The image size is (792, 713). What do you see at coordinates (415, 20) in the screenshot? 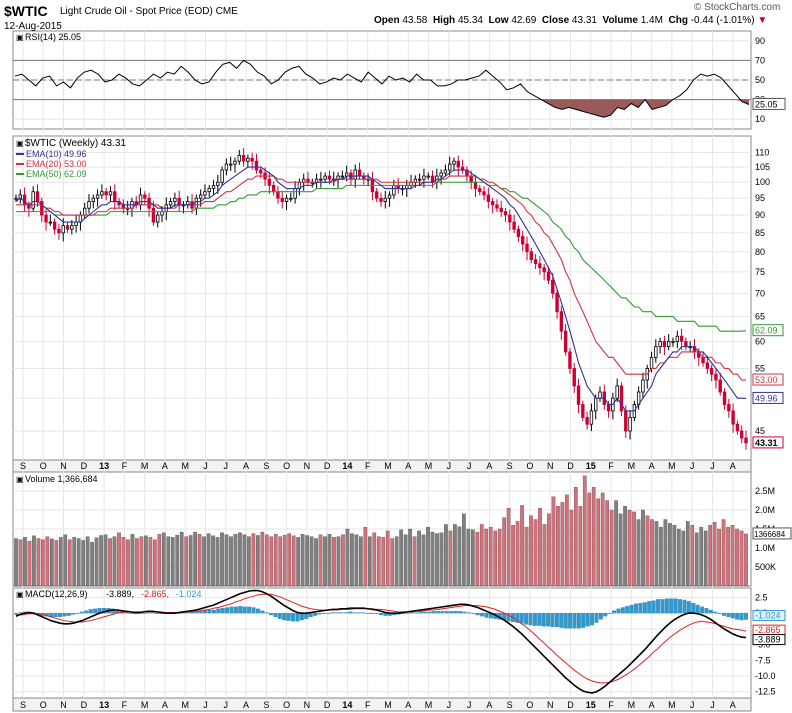
I see `open-value: 43.58` at bounding box center [415, 20].